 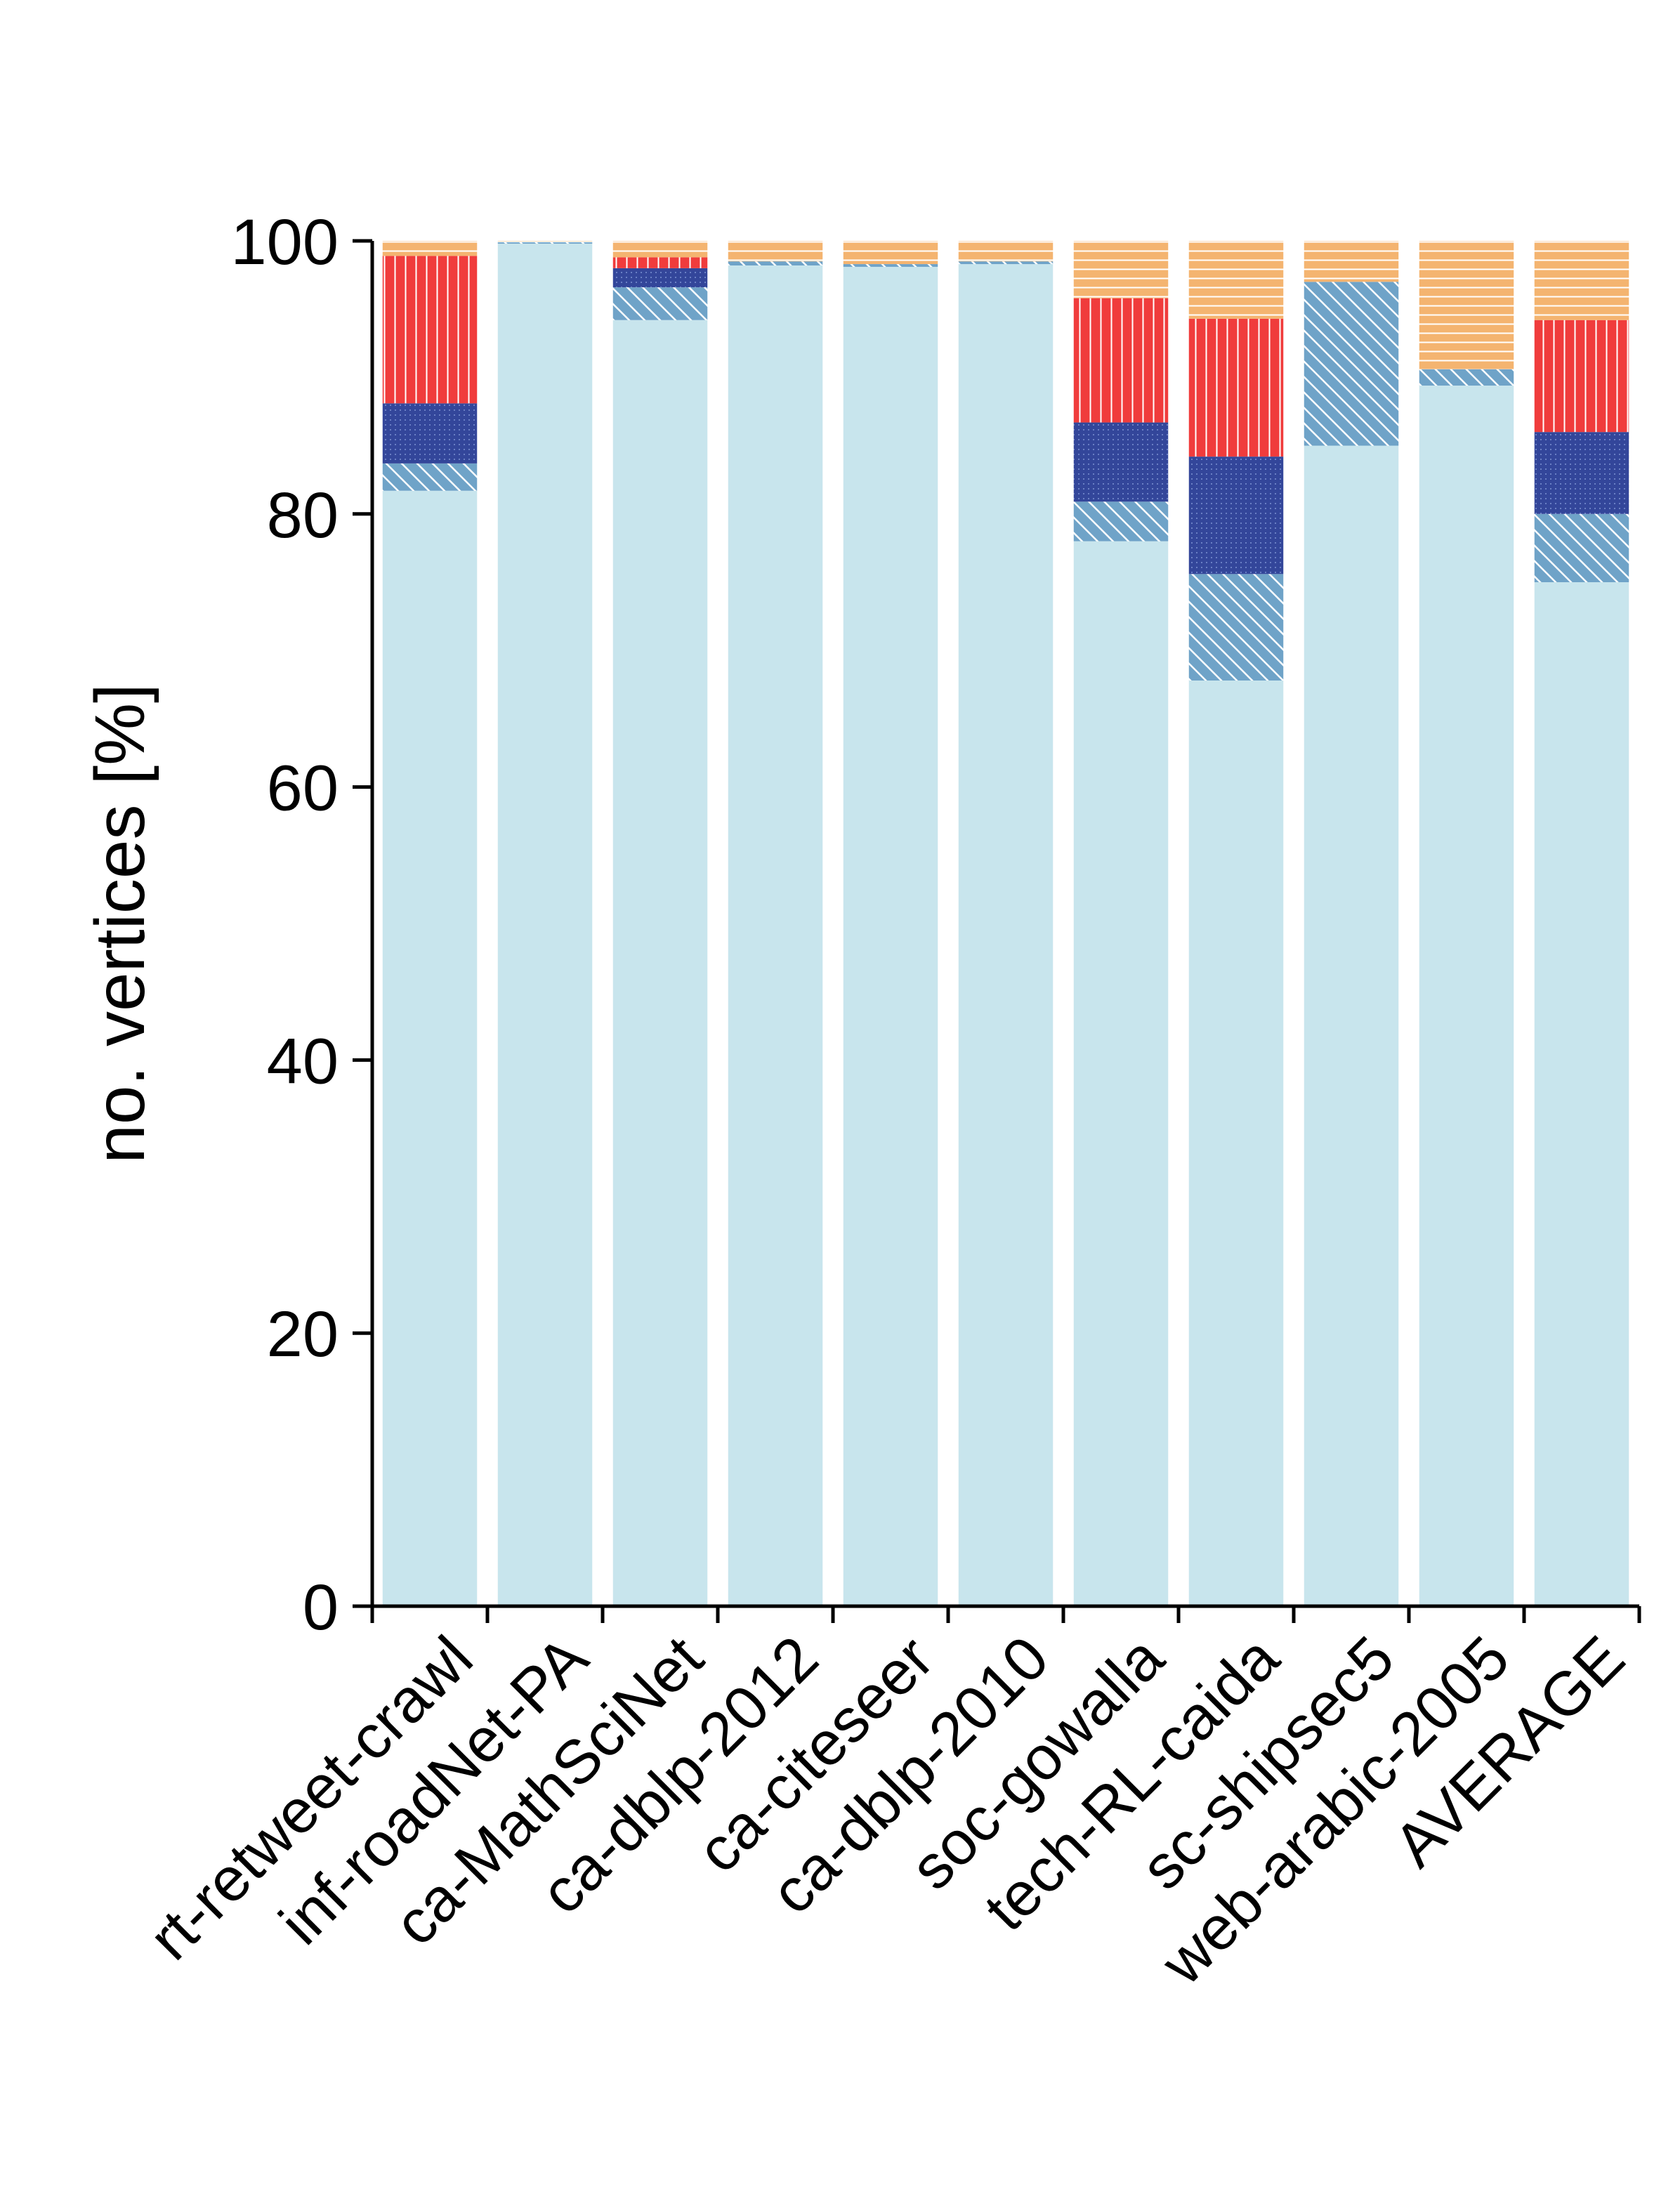 What do you see at coordinates (775, 251) in the screenshot?
I see `bar-segment-5-ca-dblp-2012` at bounding box center [775, 251].